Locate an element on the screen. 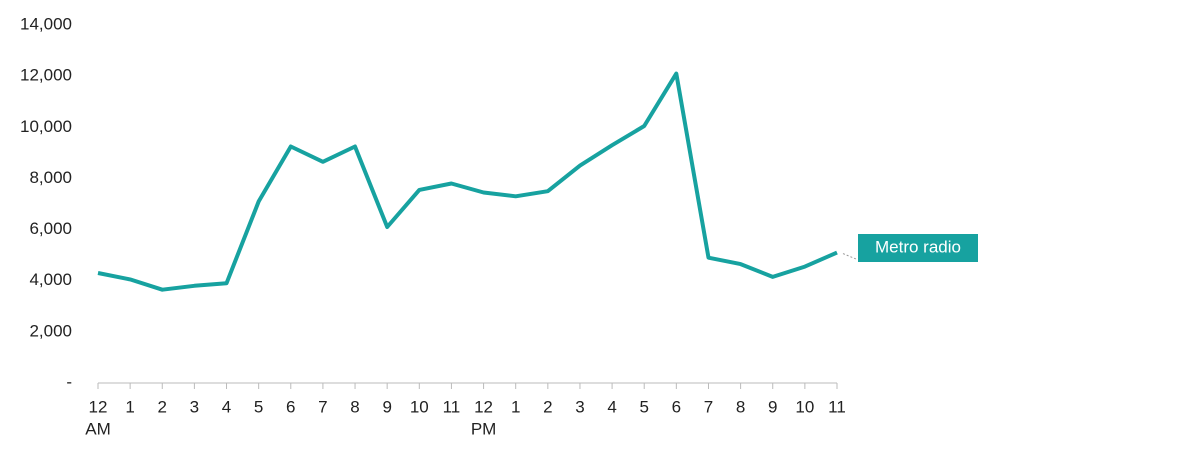 The height and width of the screenshot is (453, 1200). x-sublabel: PM is located at coordinates (484, 428).